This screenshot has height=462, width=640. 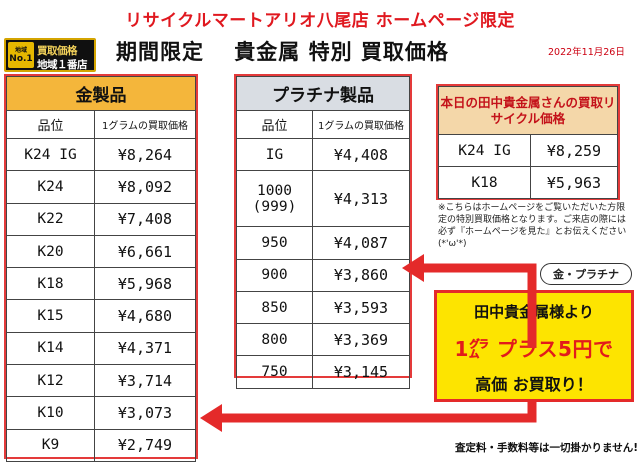 I want to click on platinum-row: 950 ¥4,087, so click(x=323, y=243).